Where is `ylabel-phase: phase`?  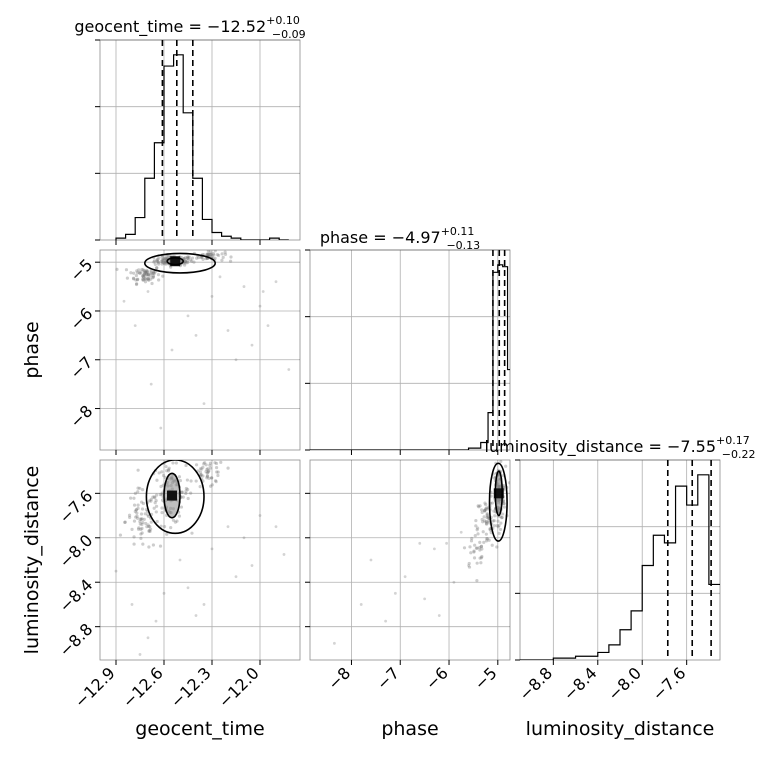 ylabel-phase: phase is located at coordinates (32, 349).